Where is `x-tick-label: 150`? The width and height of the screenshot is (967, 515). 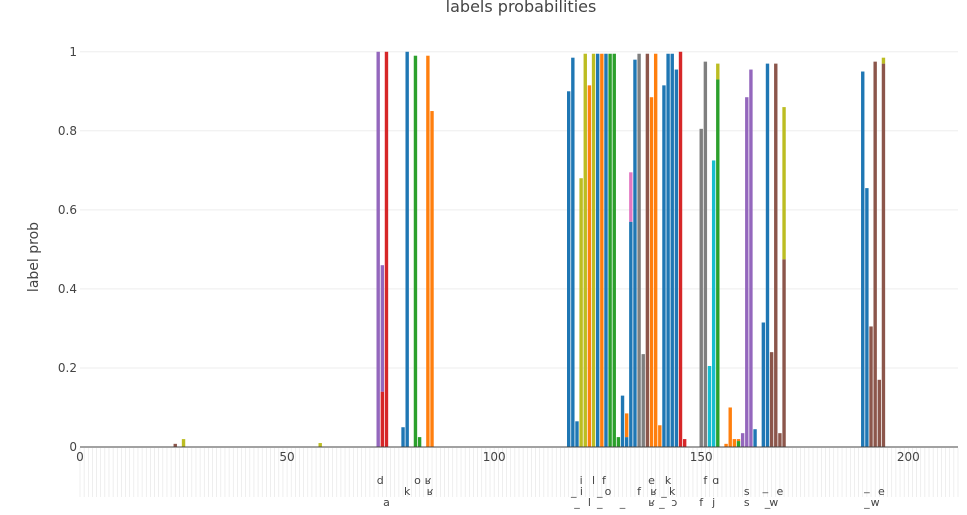 x-tick-label: 150 is located at coordinates (701, 457).